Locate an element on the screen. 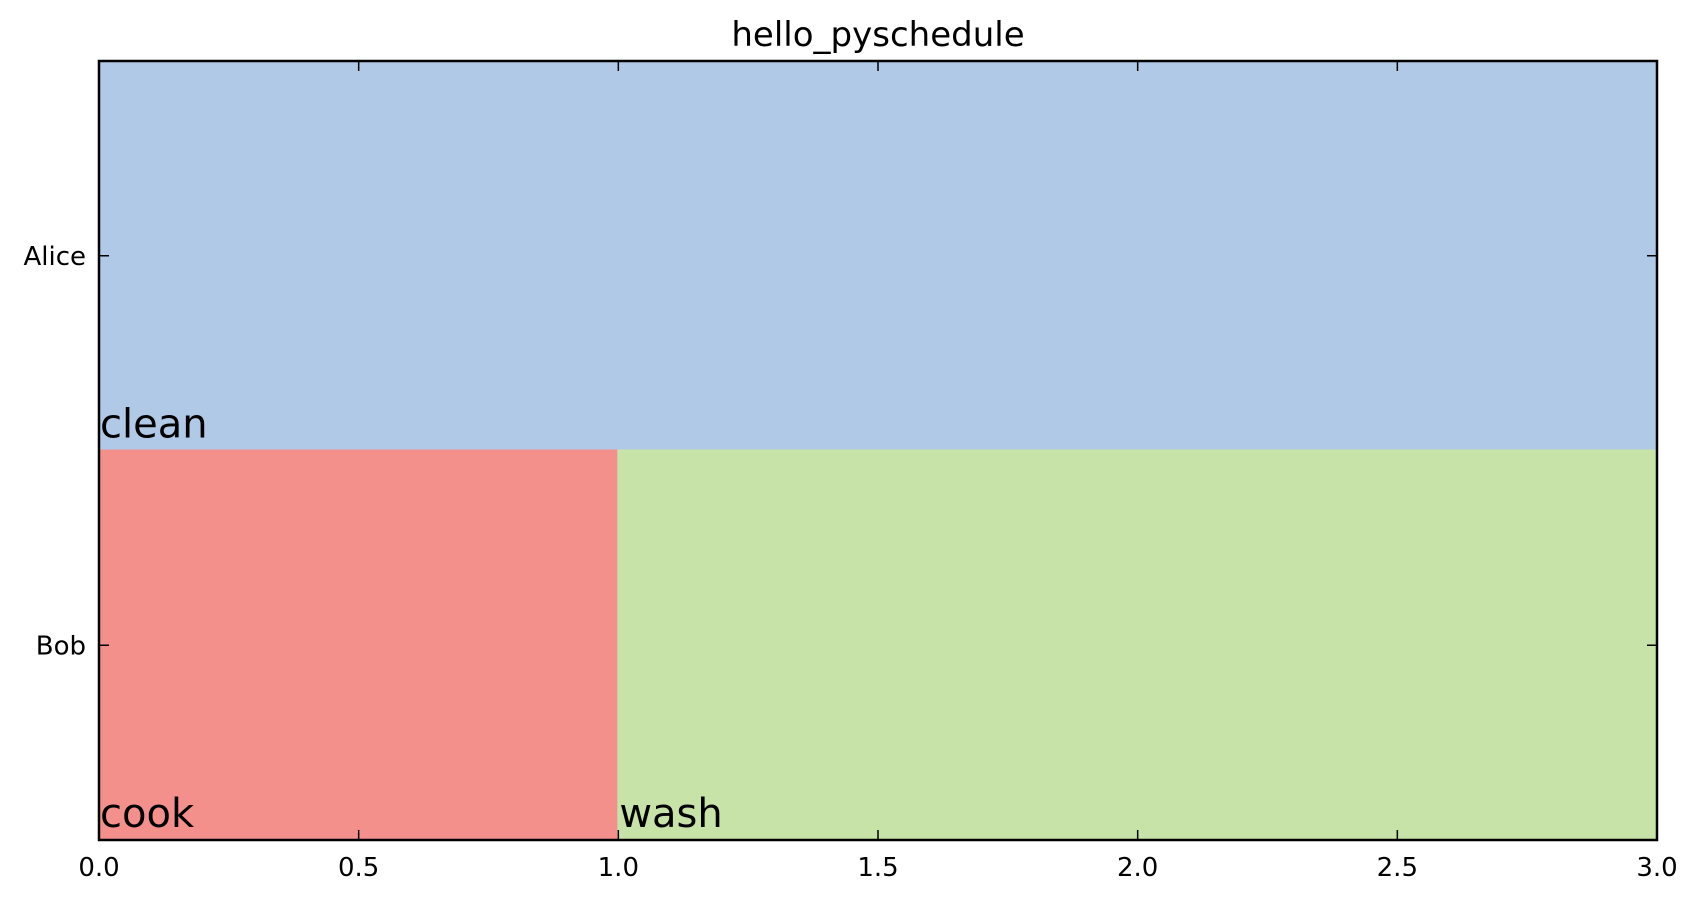 The height and width of the screenshot is (899, 1689). x-tick-label: 1.0 is located at coordinates (618, 868).